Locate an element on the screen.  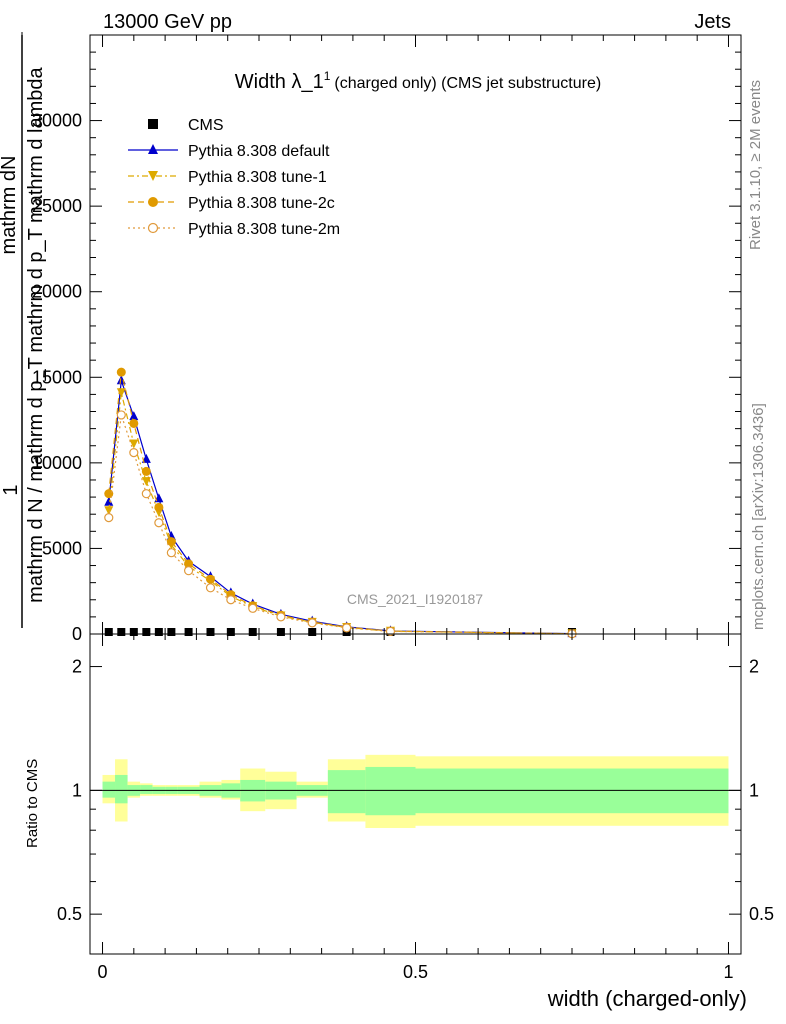
y-tick-label: 5000 is located at coordinates (62, 548).